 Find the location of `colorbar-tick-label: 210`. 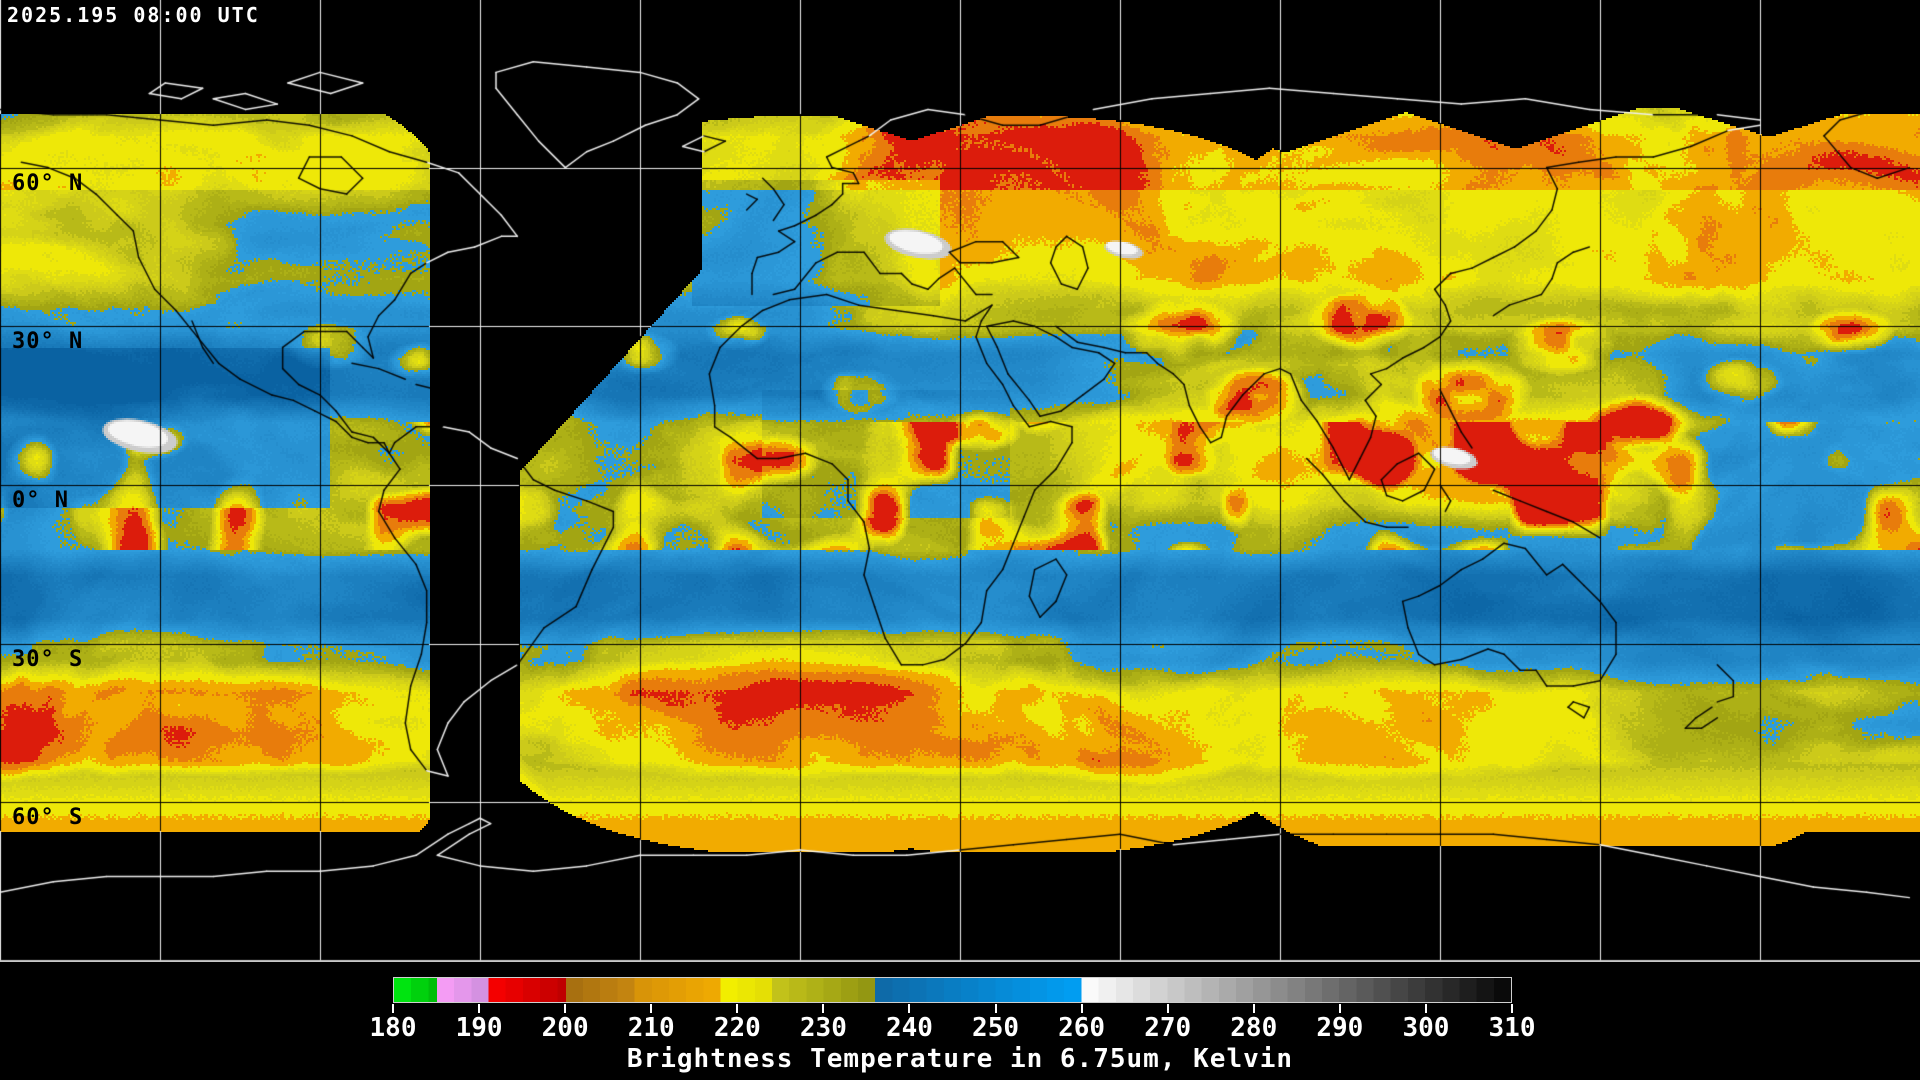

colorbar-tick-label: 210 is located at coordinates (651, 1028).